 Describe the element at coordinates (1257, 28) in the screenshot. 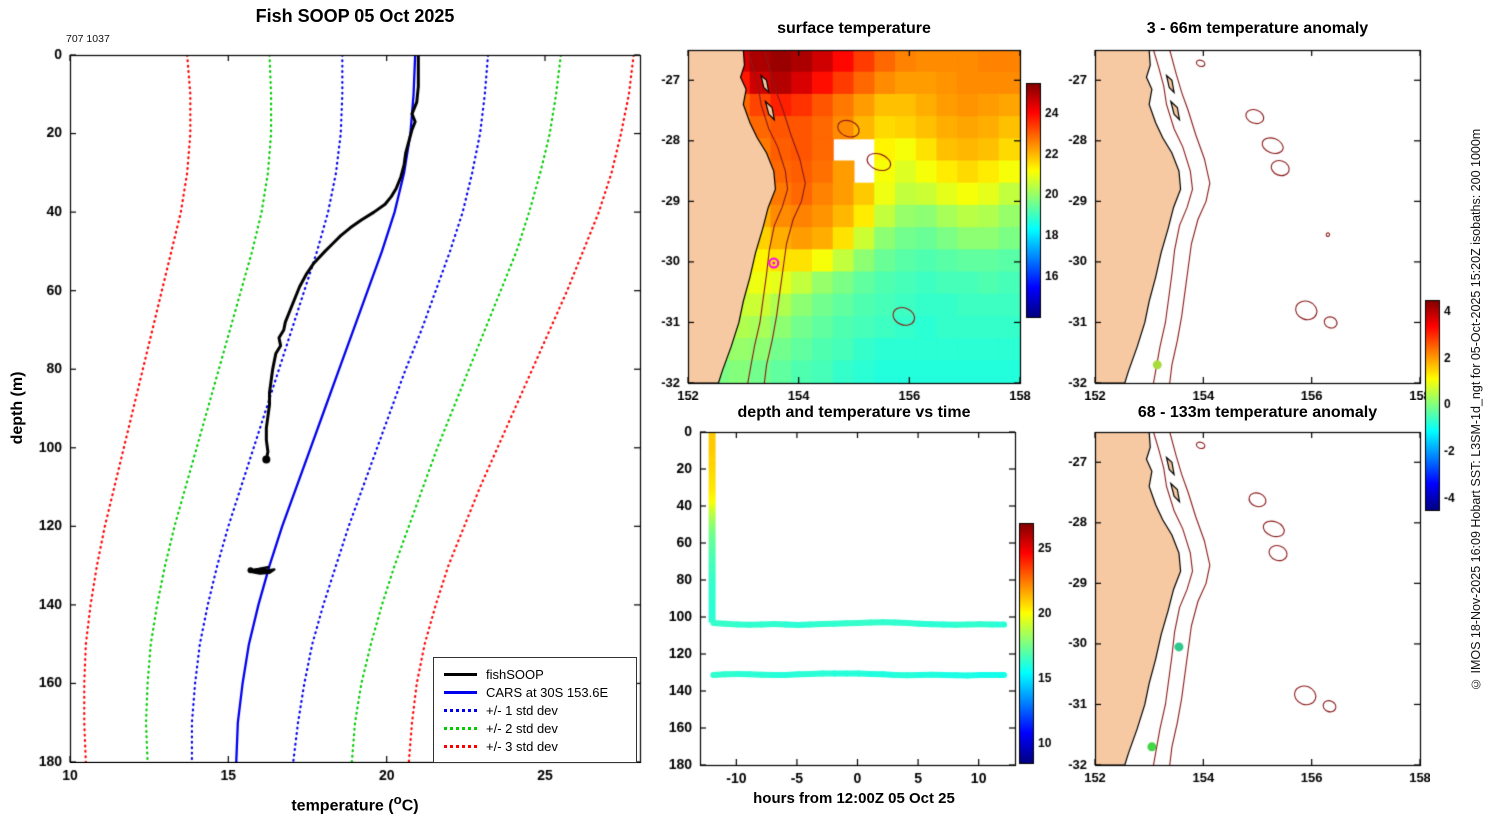

I see `upper-anomaly-title: 3 - 66m temperature anomaly` at that location.